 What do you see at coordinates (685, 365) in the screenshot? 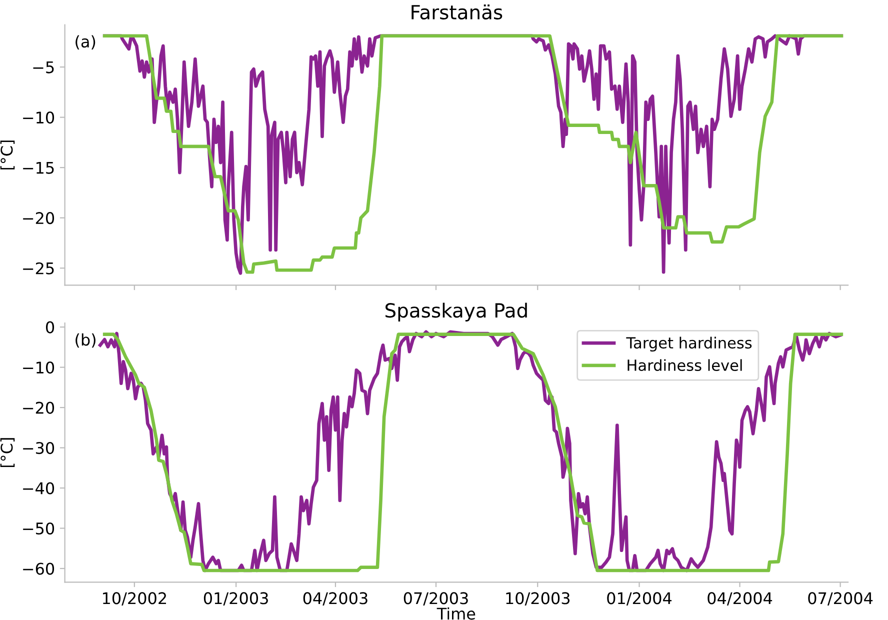
I see `legend-label: Hardiness level` at bounding box center [685, 365].